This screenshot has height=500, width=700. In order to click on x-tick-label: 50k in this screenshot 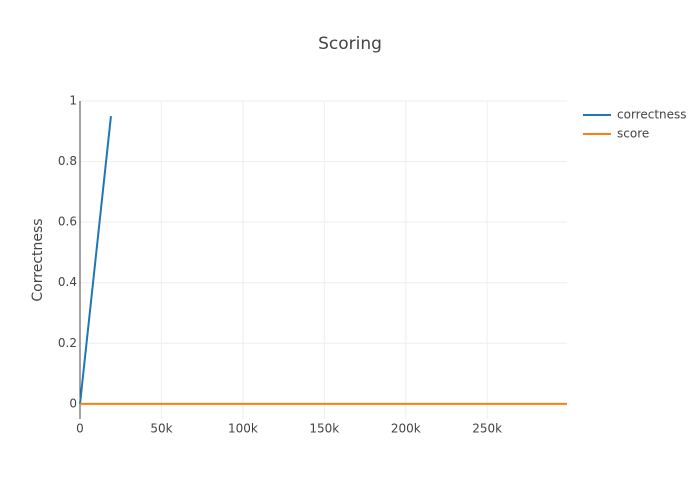, I will do `click(161, 429)`.